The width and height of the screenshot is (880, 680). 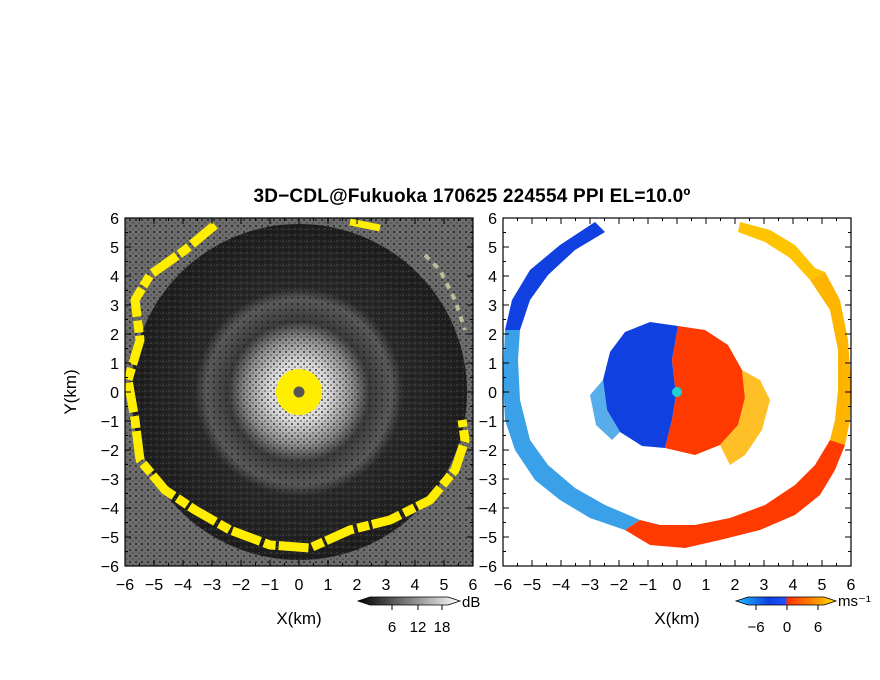 I want to click on velocity-xtick-label: −6, so click(x=503, y=585).